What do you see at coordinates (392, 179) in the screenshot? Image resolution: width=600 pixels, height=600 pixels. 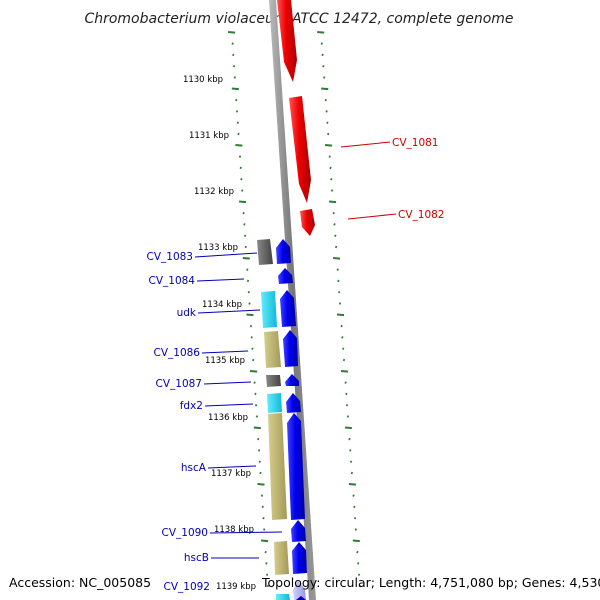 I see `right-gene-labels: CV_1081 CV_1082` at bounding box center [392, 179].